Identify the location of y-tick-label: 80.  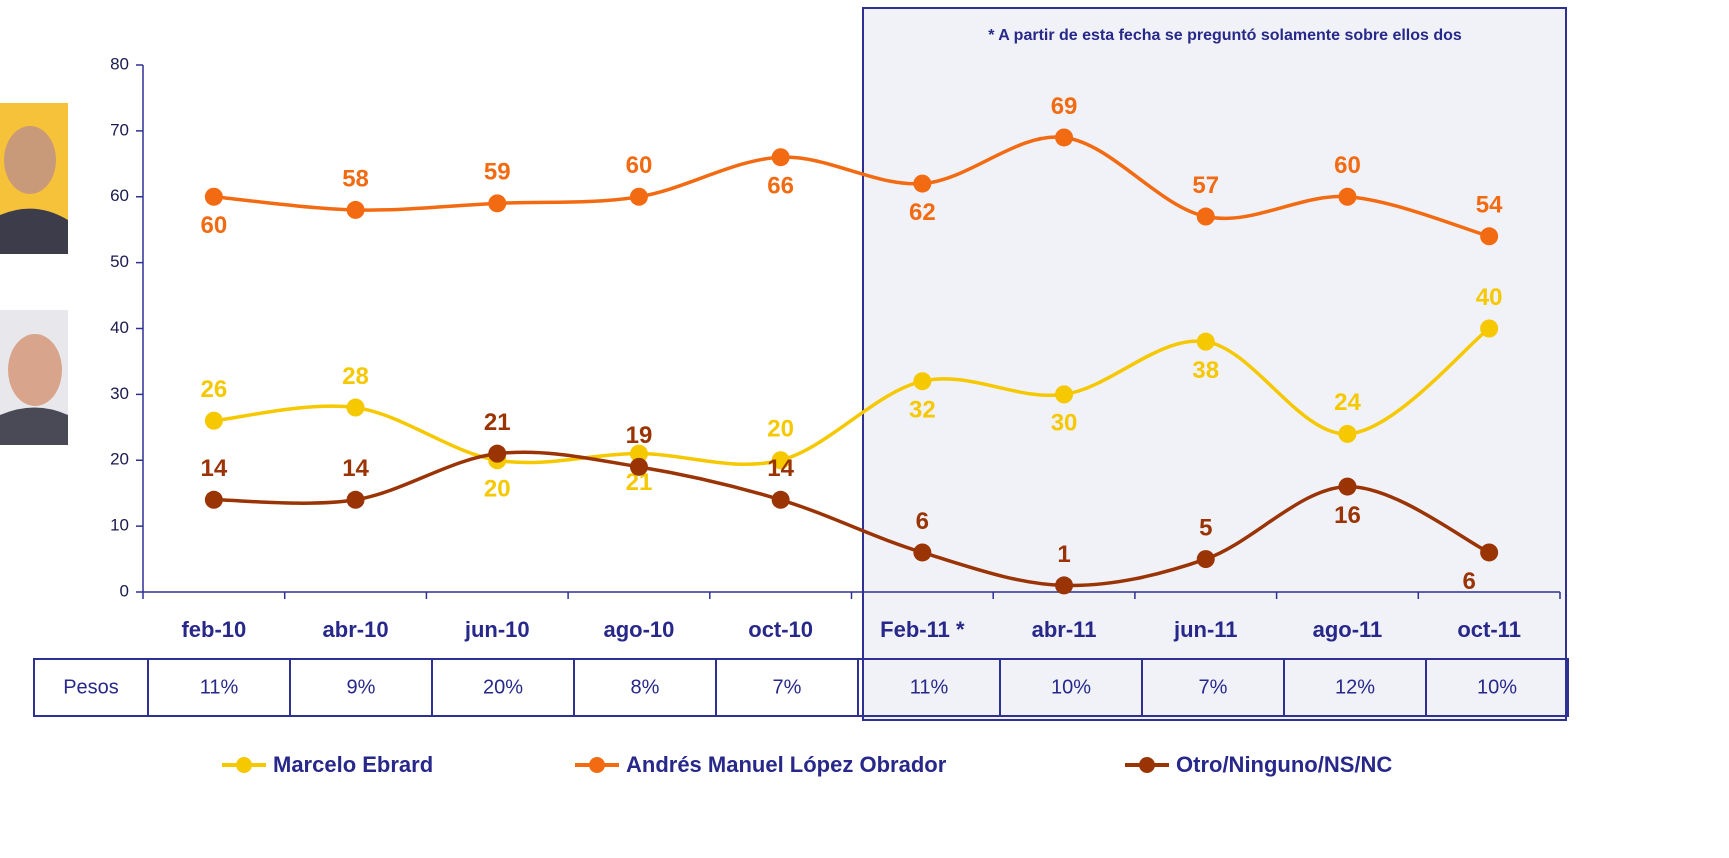
(119, 63).